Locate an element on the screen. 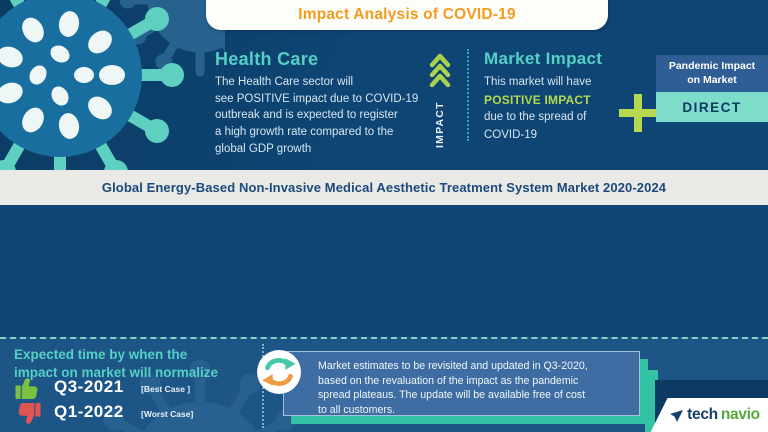  virus-silhouette-icon is located at coordinates (200, 395).